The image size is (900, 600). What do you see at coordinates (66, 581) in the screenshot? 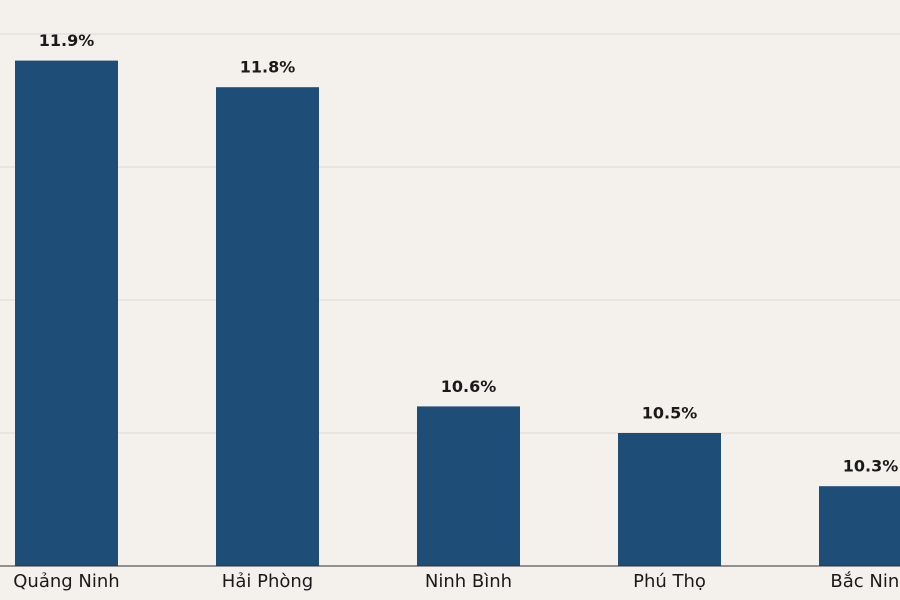
I see `x-tick-label: Quảng Ninh` at bounding box center [66, 581].